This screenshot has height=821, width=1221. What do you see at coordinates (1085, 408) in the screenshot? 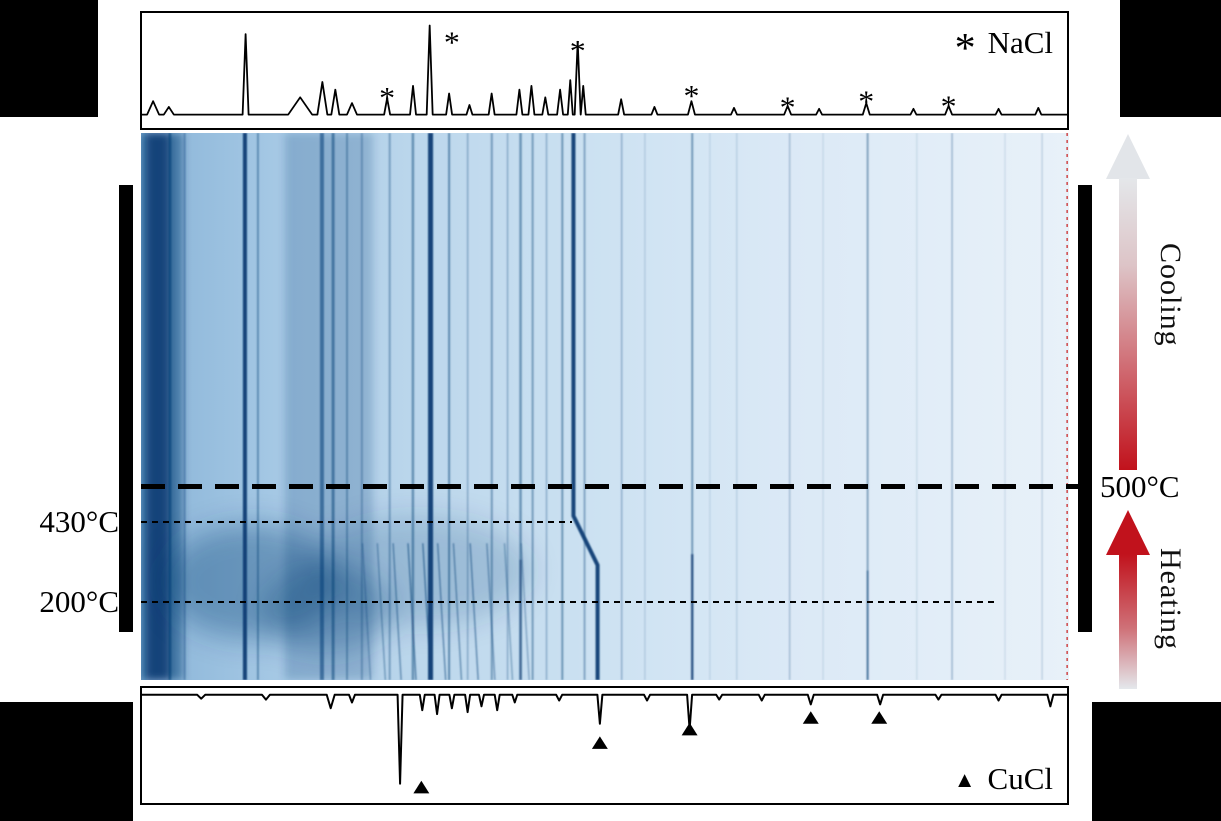
I see `black-mask-right-bar` at bounding box center [1085, 408].